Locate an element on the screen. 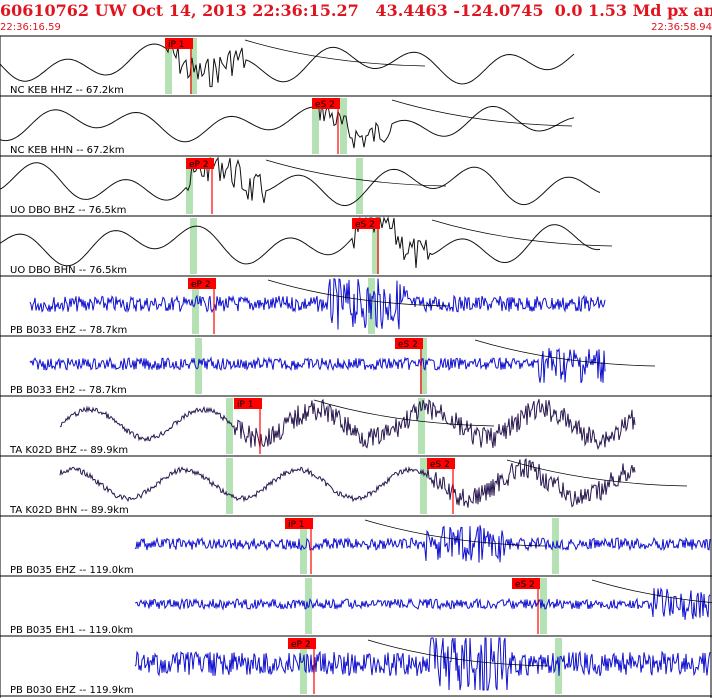 This screenshot has height=698, width=712. channel-row: eS 2 NC KEB HHN -- 67.2km is located at coordinates (287, 126).